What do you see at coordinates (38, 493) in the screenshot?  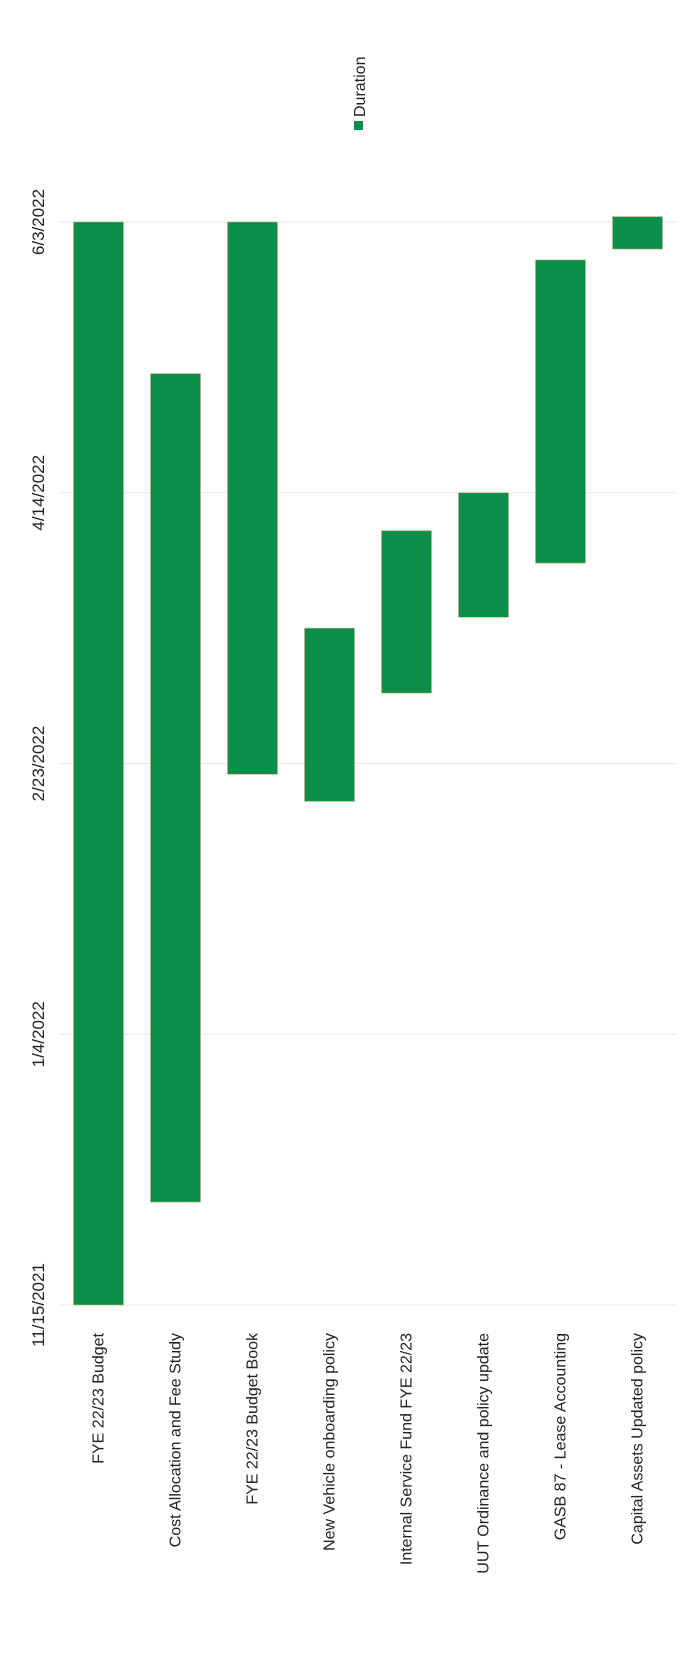 I see `date-tick-label: 4/14/2022` at bounding box center [38, 493].